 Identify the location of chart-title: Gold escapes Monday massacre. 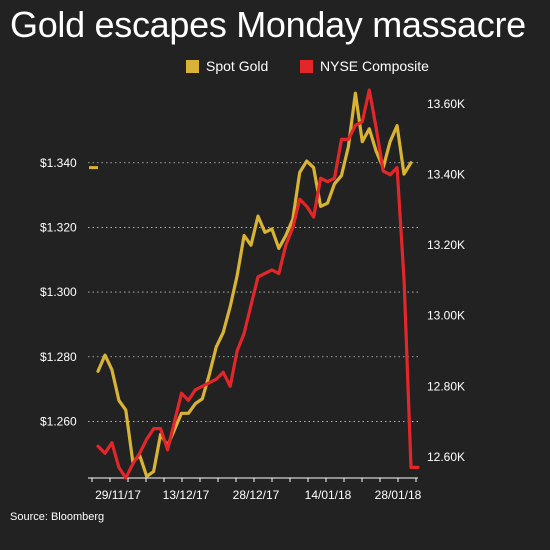
(268, 24).